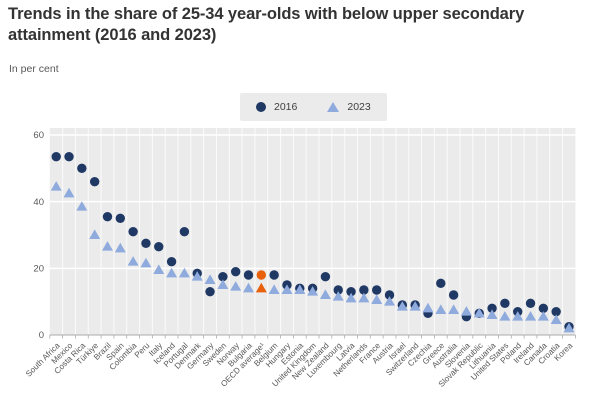 This screenshot has width=602, height=401. Describe the element at coordinates (69, 156) in the screenshot. I see `marker-2016-mexico` at that location.